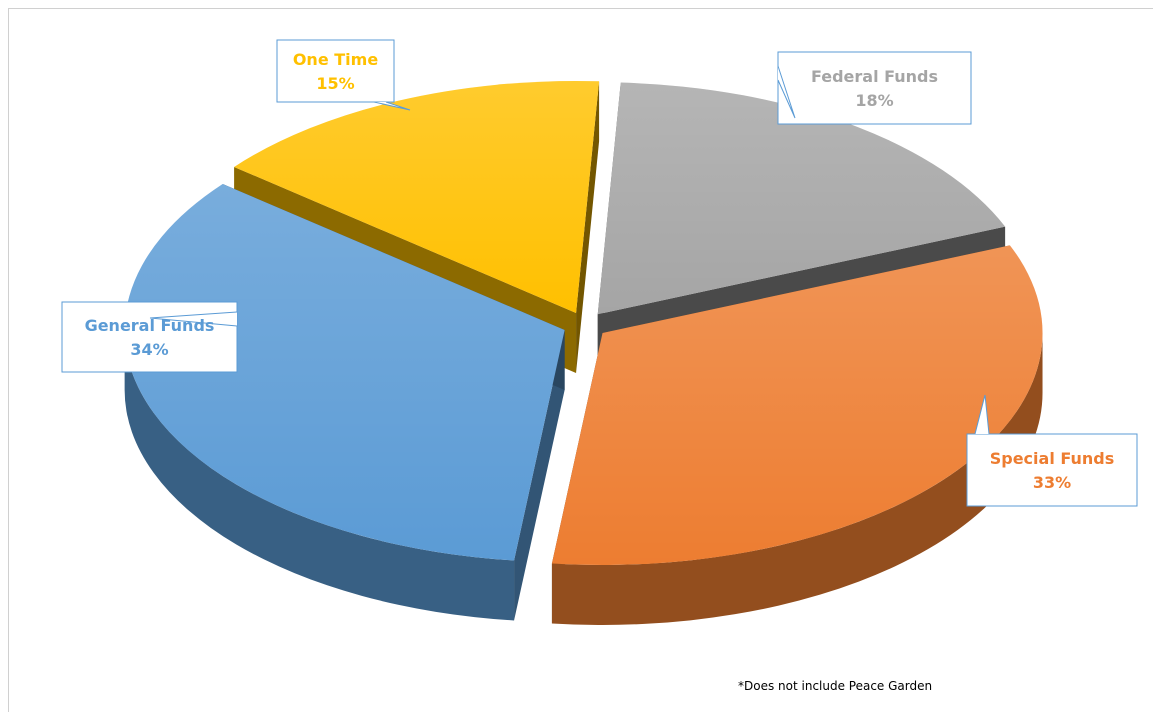  What do you see at coordinates (1052, 458) in the screenshot?
I see `callout-special-funds-label: Special Funds` at bounding box center [1052, 458].